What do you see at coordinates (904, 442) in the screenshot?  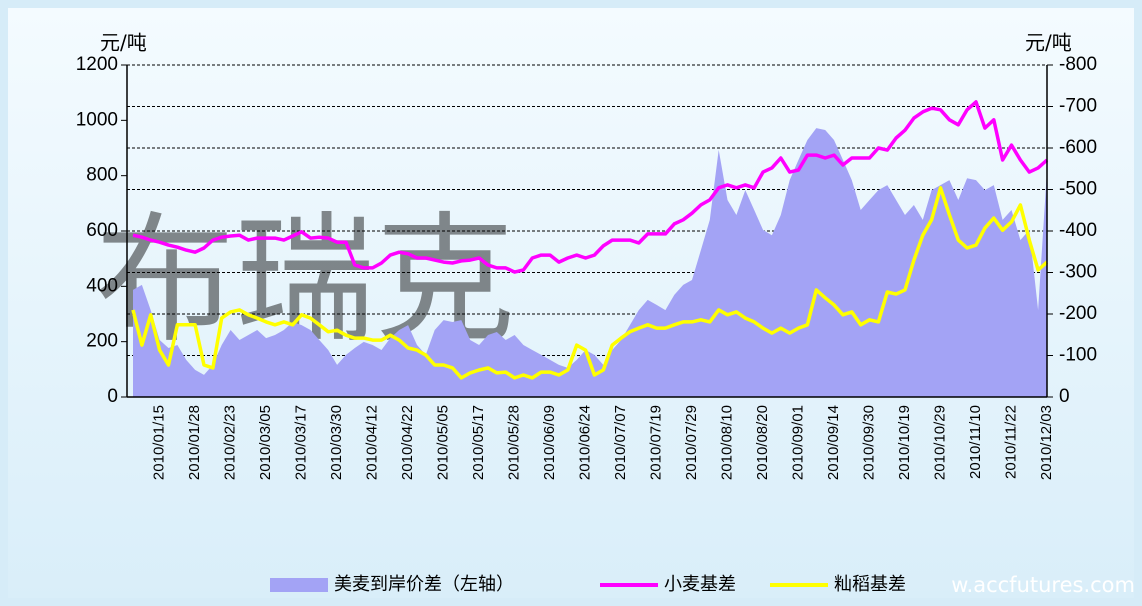 I see `x-tick-label: 2010/10/19` at bounding box center [904, 442].